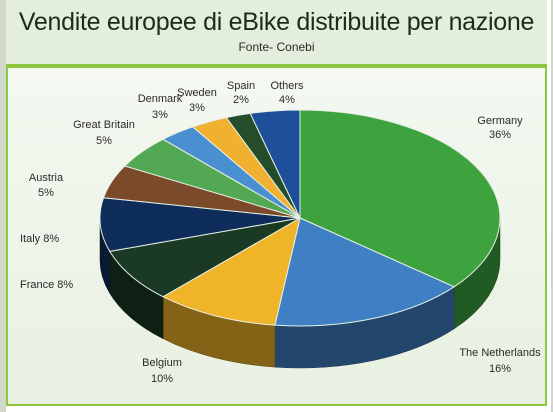 This screenshot has height=412, width=553. Describe the element at coordinates (162, 379) in the screenshot. I see `value-belgium: 10%` at that location.